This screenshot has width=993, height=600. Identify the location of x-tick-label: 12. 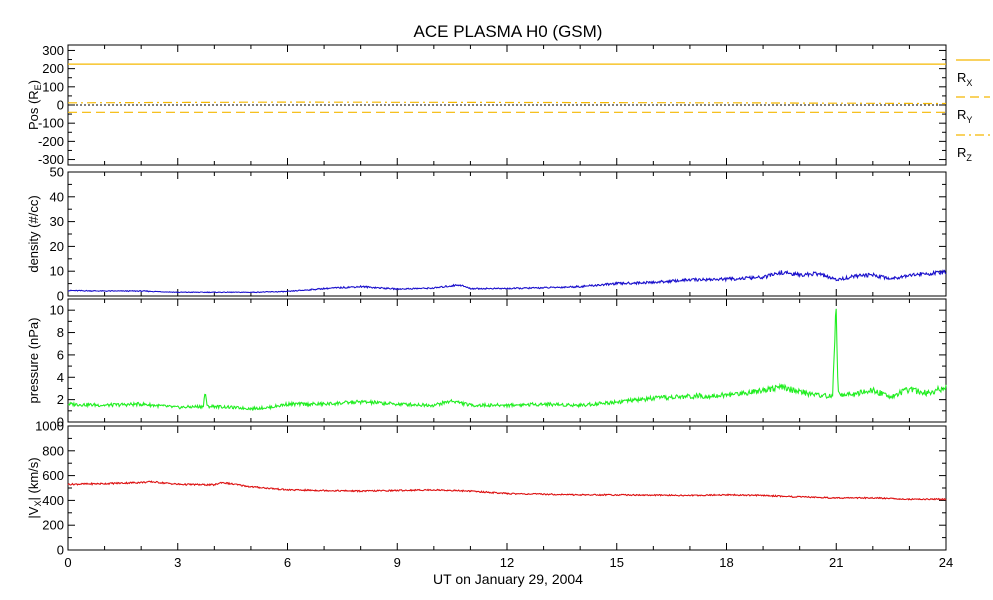
(507, 562).